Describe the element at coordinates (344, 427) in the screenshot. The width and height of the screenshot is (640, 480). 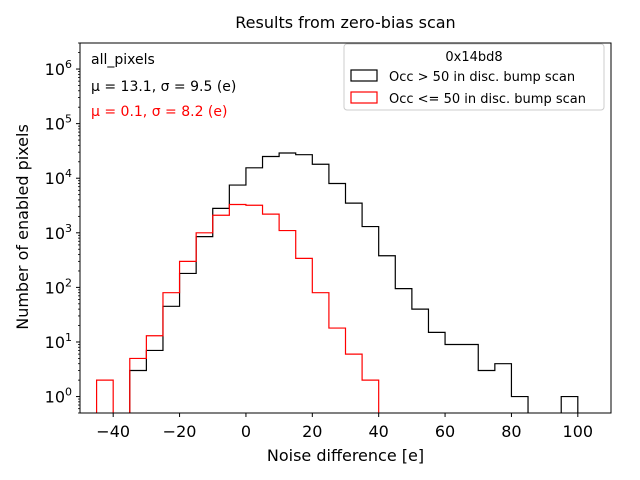
I see `x-axis: −40 −20 0 20 40 60 80 100` at that location.